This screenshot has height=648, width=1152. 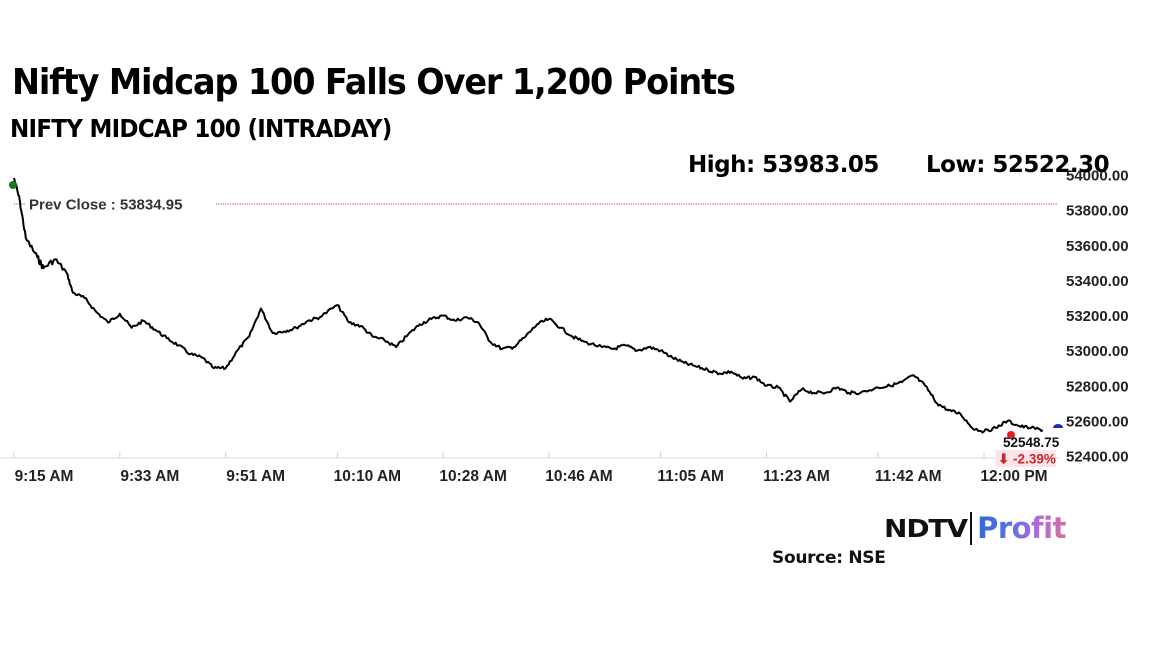 What do you see at coordinates (1013, 476) in the screenshot?
I see `x-tick-label: 12:00 PM` at bounding box center [1013, 476].